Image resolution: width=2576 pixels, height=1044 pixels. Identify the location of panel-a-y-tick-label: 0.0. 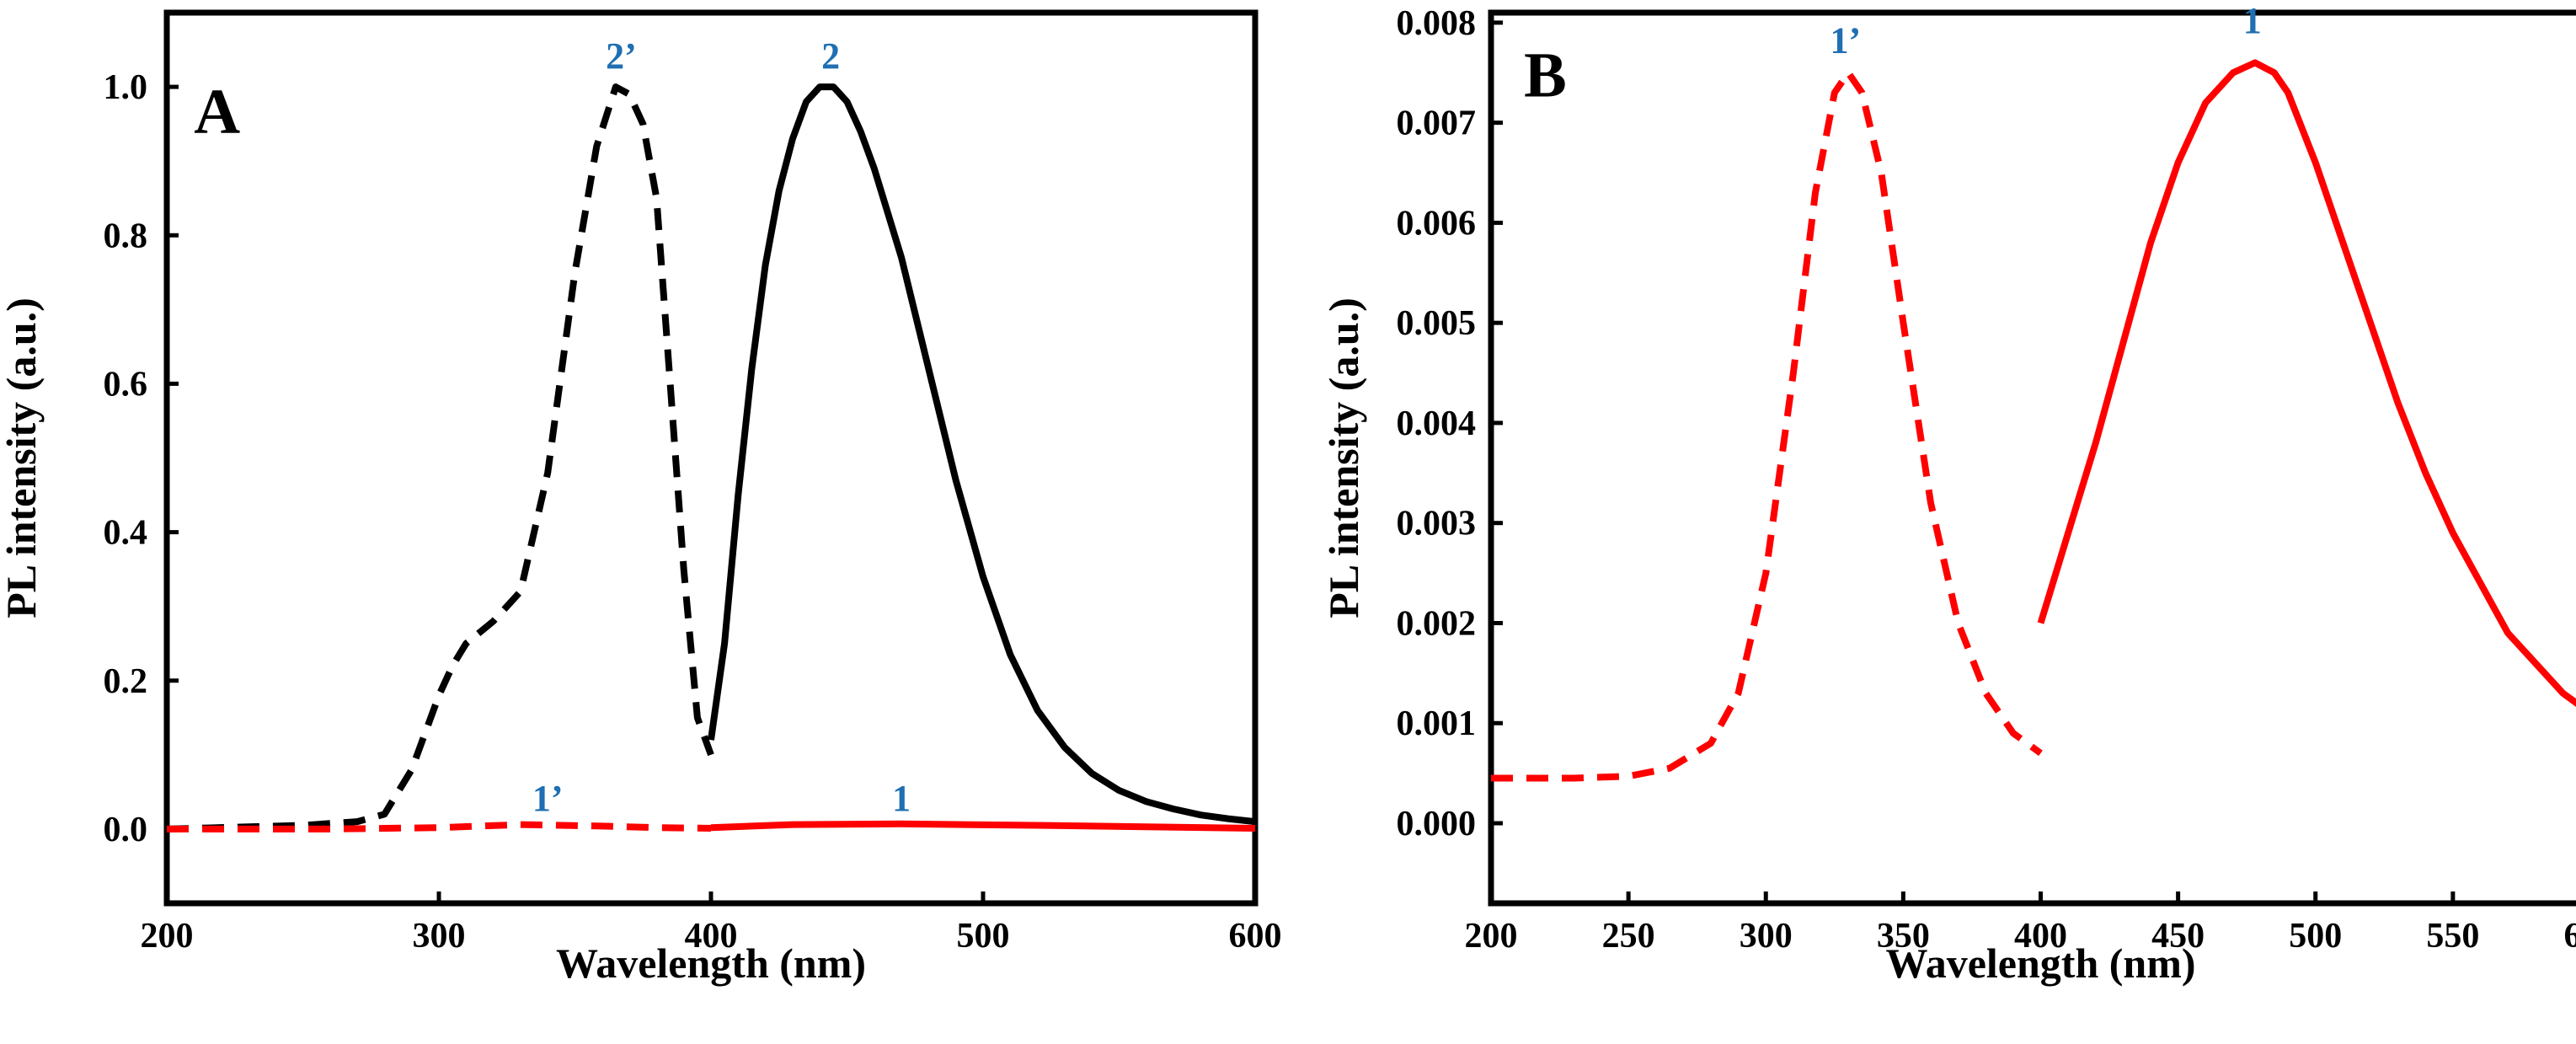
(126, 830).